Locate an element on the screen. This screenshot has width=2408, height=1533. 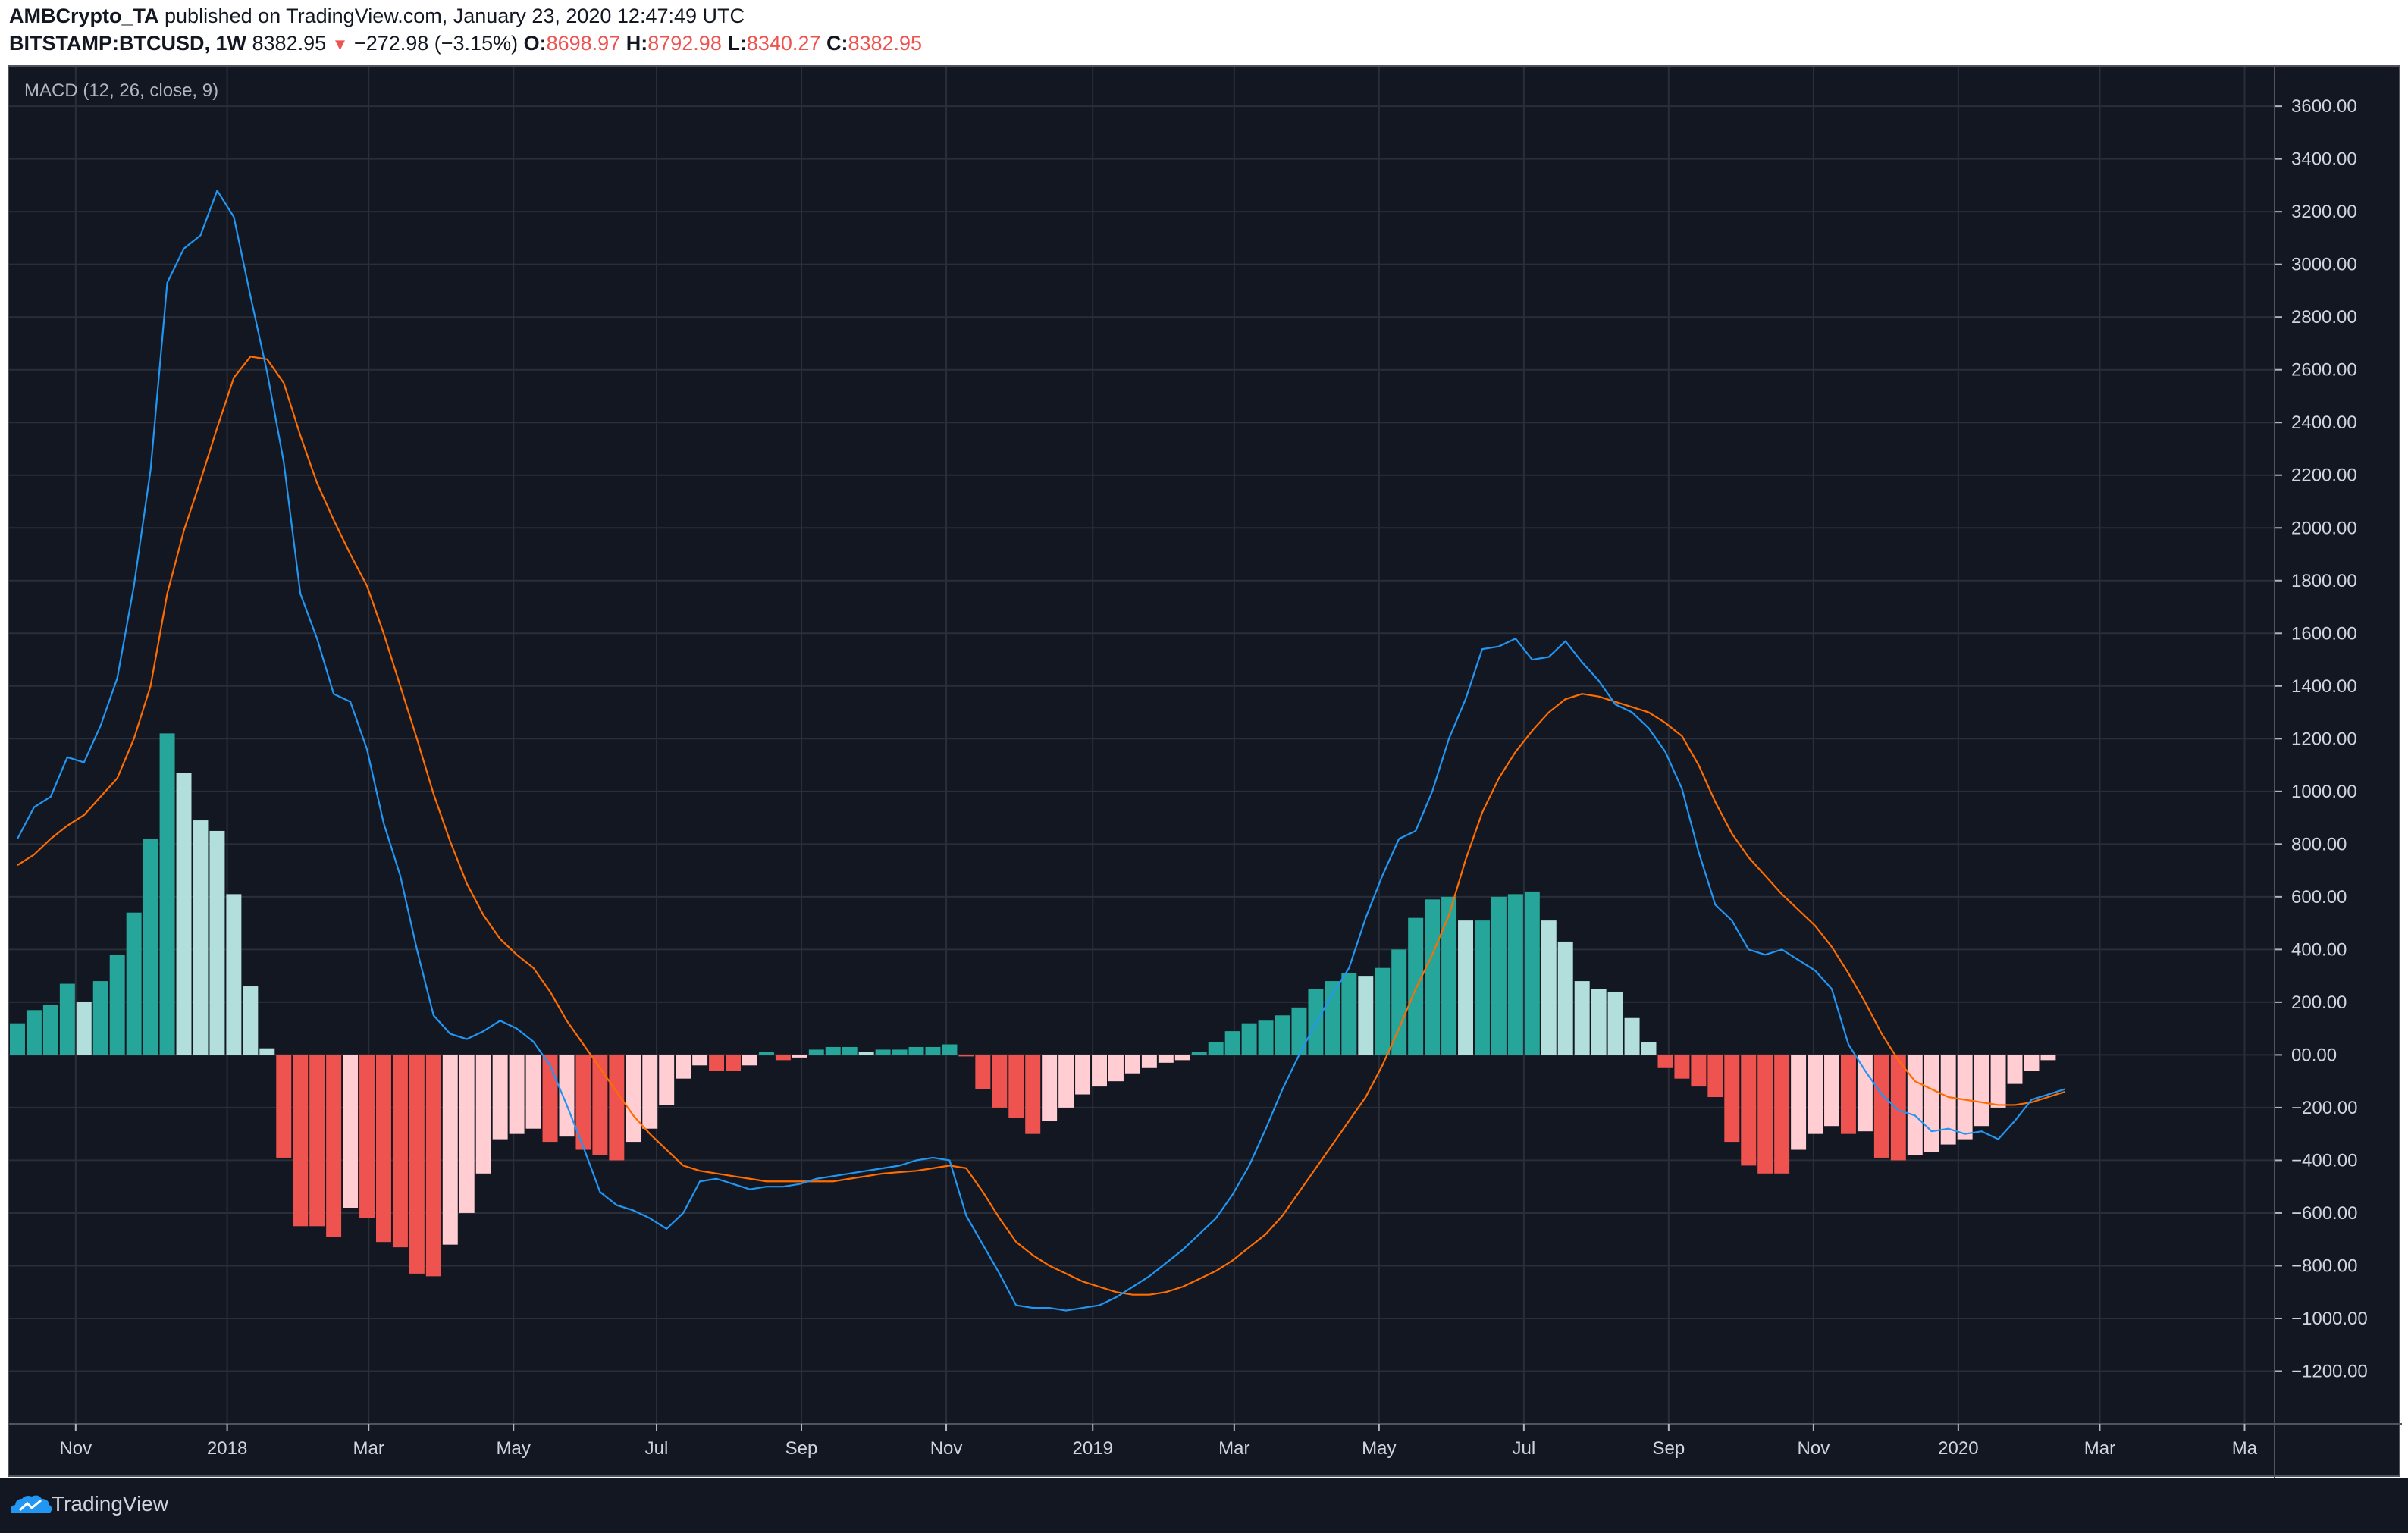
tradingview-brand: TradingView is located at coordinates (110, 1504).